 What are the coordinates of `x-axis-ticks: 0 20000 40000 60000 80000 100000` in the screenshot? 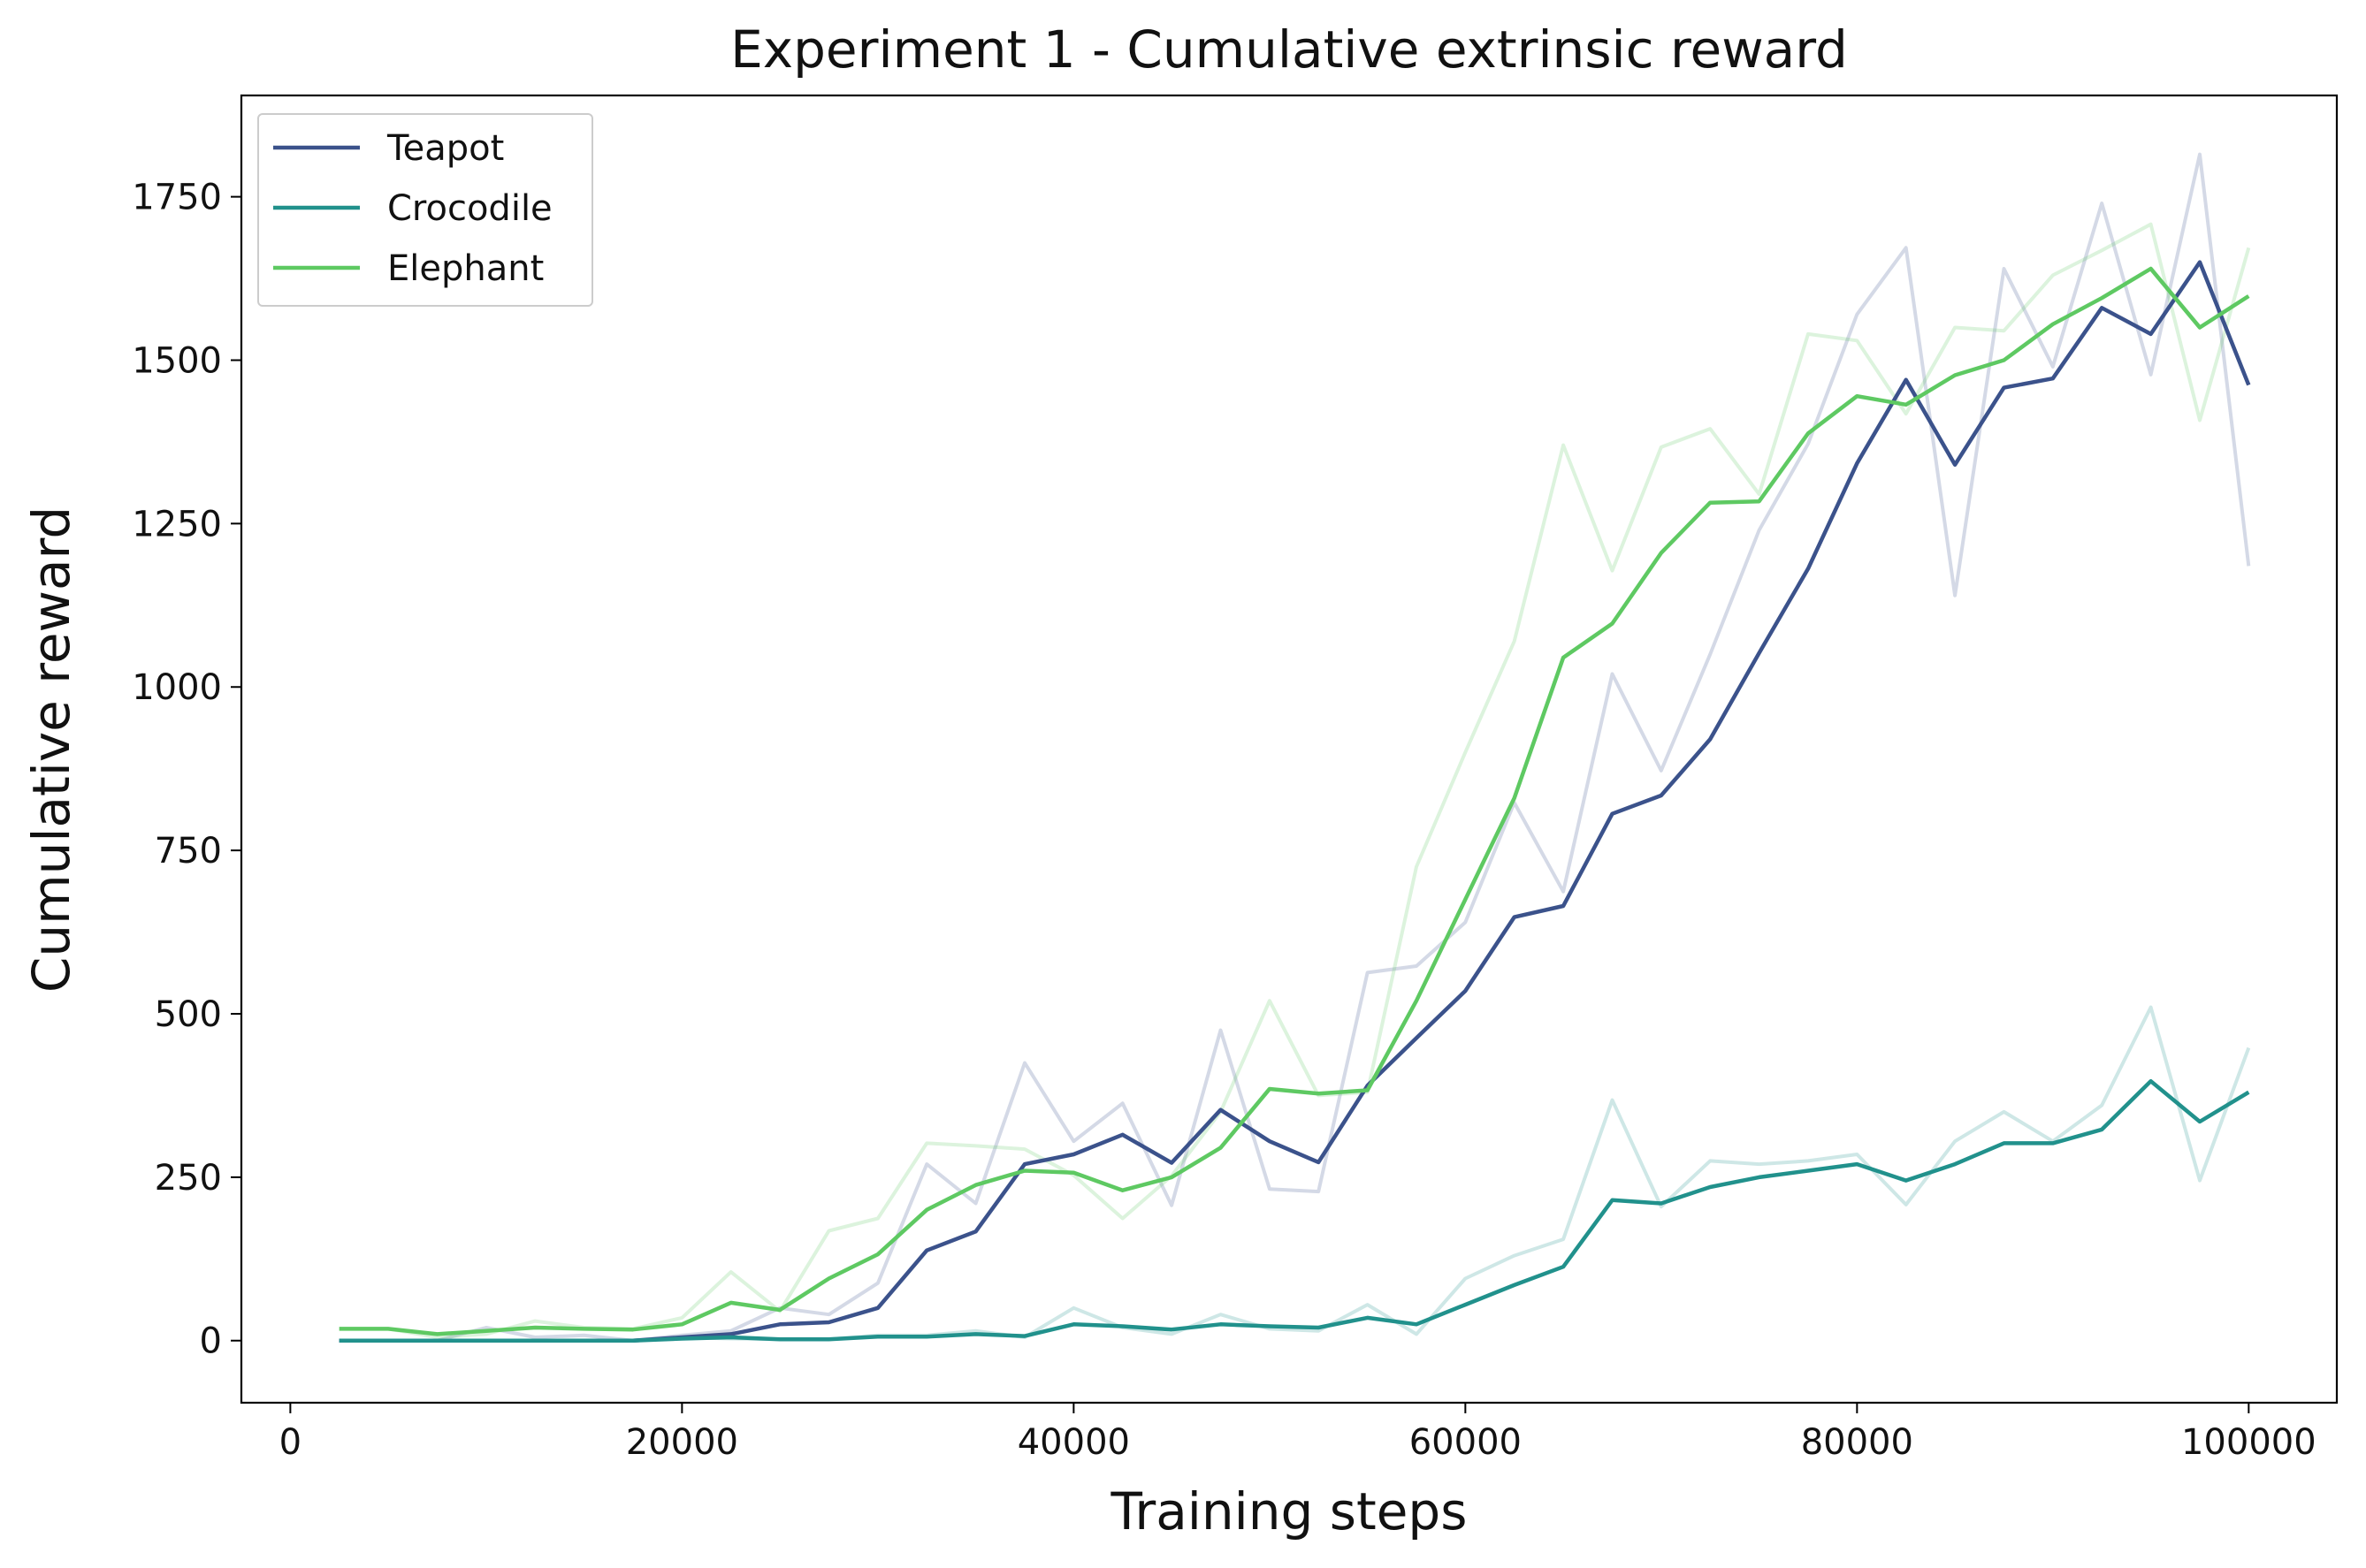 It's located at (1298, 1433).